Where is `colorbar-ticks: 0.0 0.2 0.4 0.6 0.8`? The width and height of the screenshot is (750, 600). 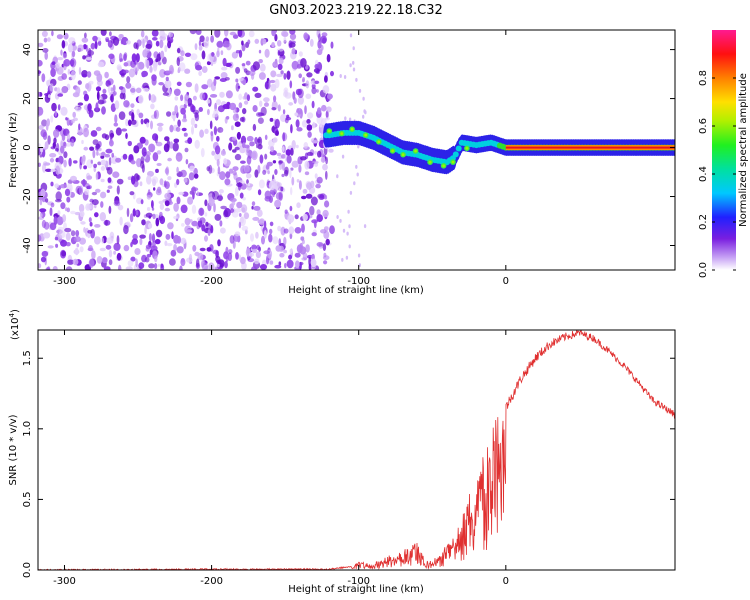
colorbar-ticks: 0.0 0.2 0.4 0.6 0.8 is located at coordinates (717, 174).